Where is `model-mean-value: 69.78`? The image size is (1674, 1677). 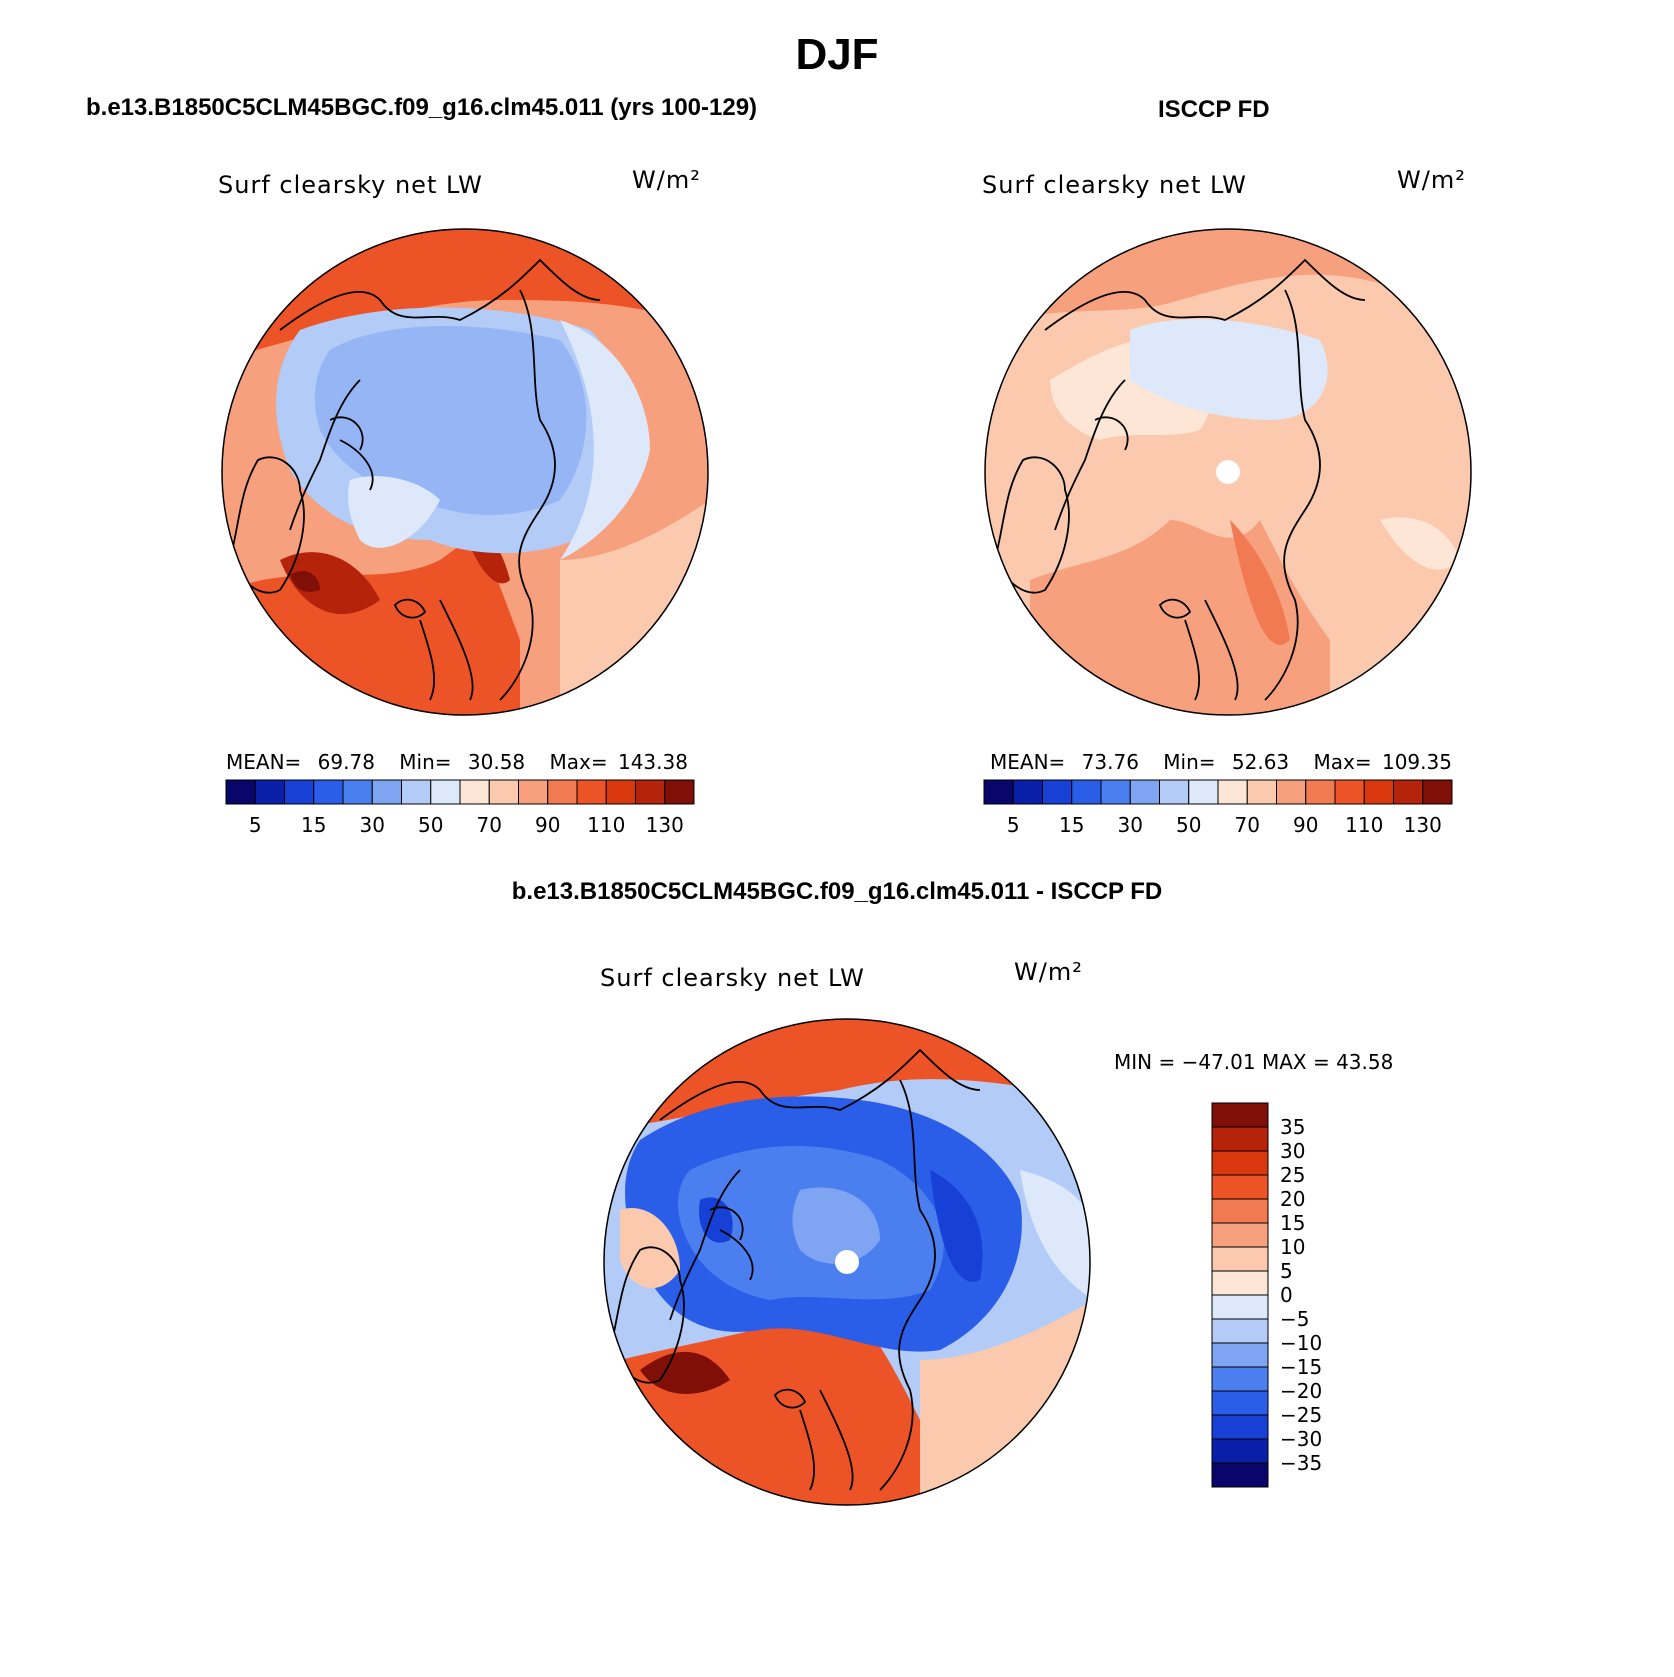
model-mean-value: 69.78 is located at coordinates (346, 762).